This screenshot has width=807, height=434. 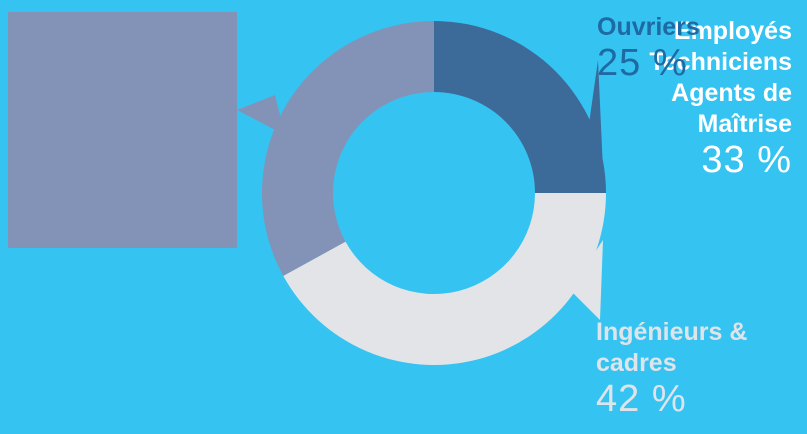 What do you see at coordinates (520, 107) in the screenshot?
I see `ouvriers-slice` at bounding box center [520, 107].